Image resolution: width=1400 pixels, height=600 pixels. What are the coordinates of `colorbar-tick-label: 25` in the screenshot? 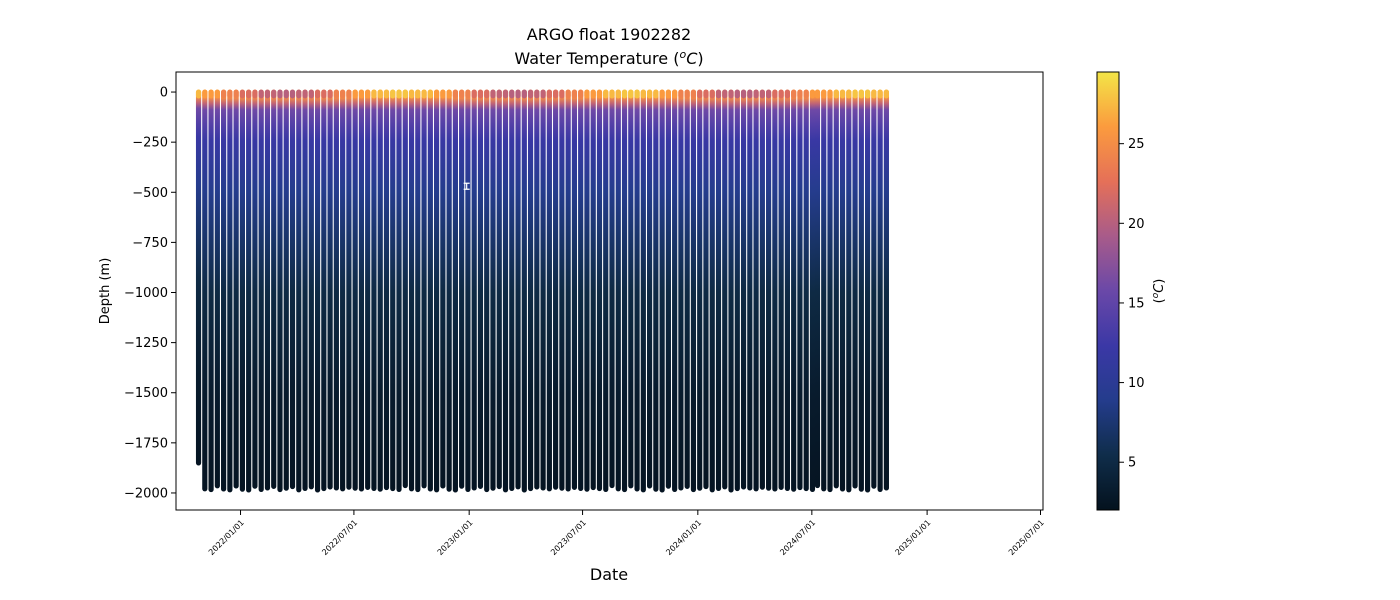 It's located at (1136, 144).